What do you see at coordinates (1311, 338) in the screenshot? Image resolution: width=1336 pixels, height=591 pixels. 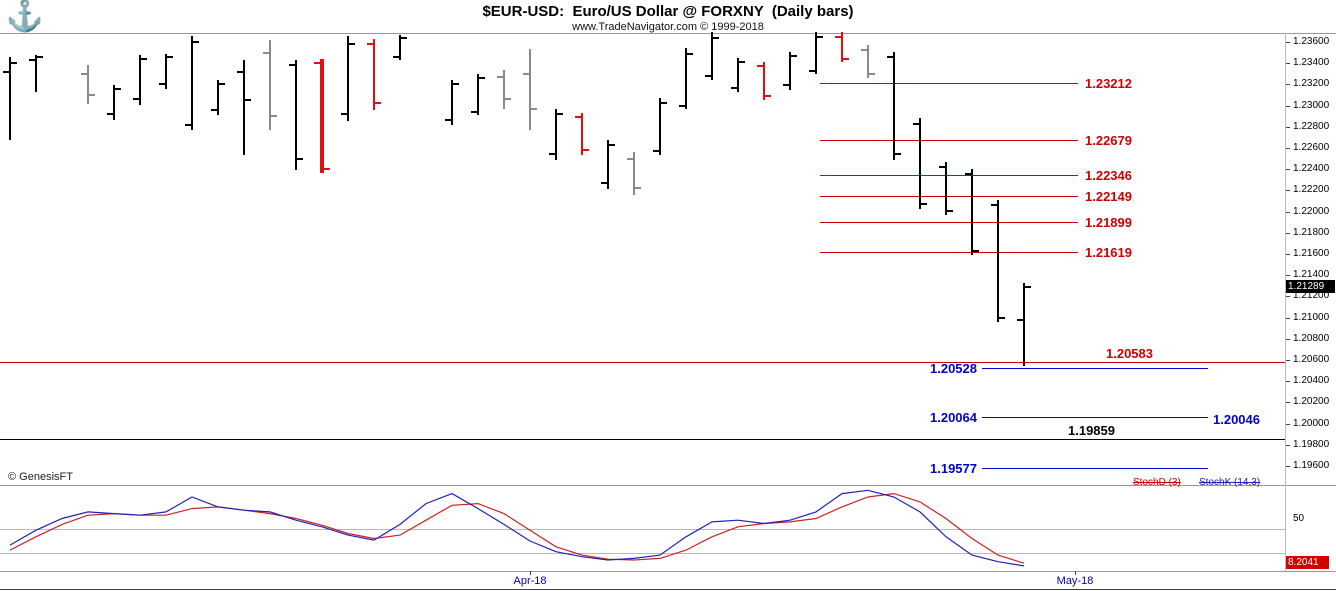 I see `price-axis-label: 1.20800` at bounding box center [1311, 338].